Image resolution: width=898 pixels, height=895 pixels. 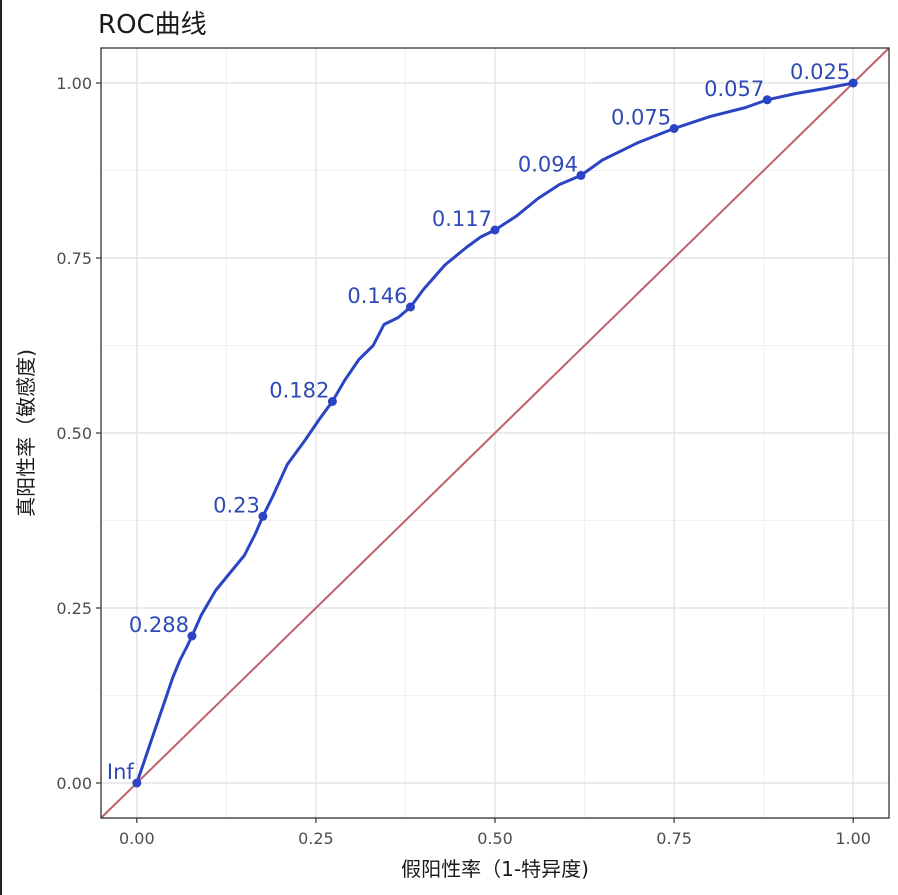 I want to click on threshold-label: 0.025, so click(x=820, y=72).